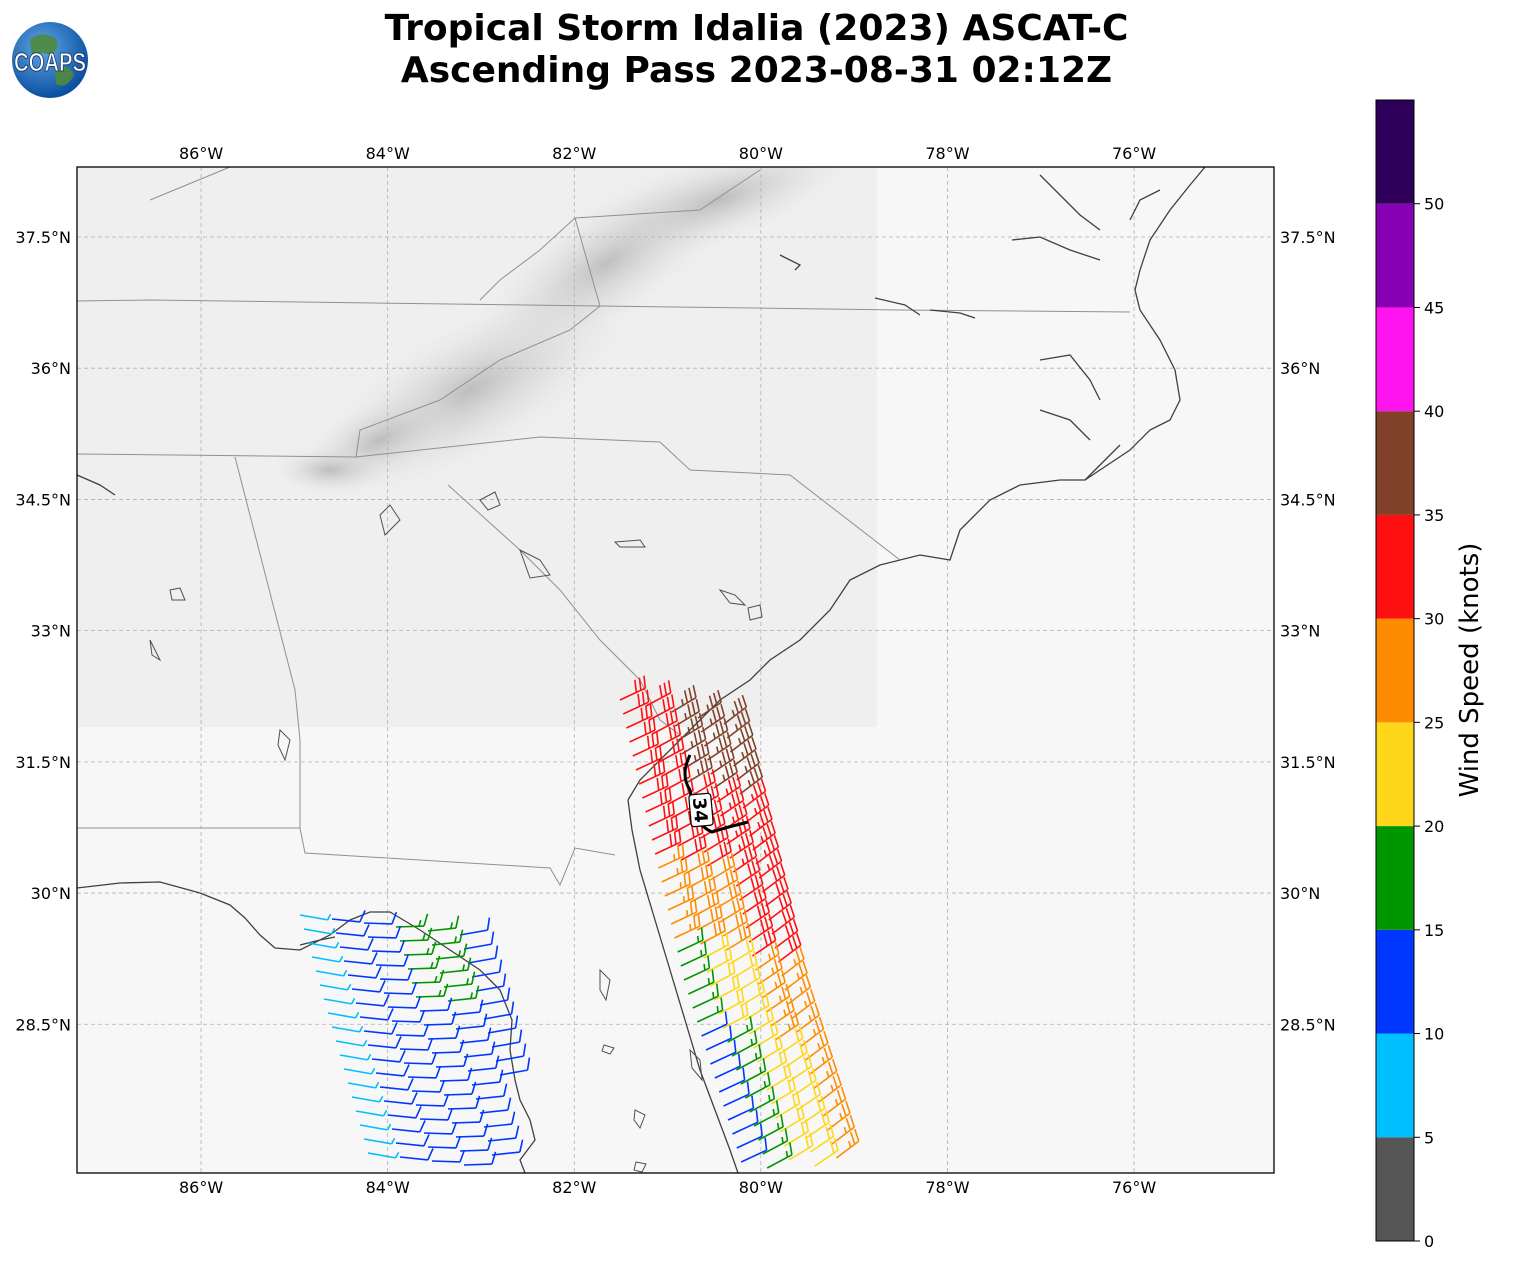 The image size is (1513, 1264). I want to click on terrain-shading, so click(566, 335).